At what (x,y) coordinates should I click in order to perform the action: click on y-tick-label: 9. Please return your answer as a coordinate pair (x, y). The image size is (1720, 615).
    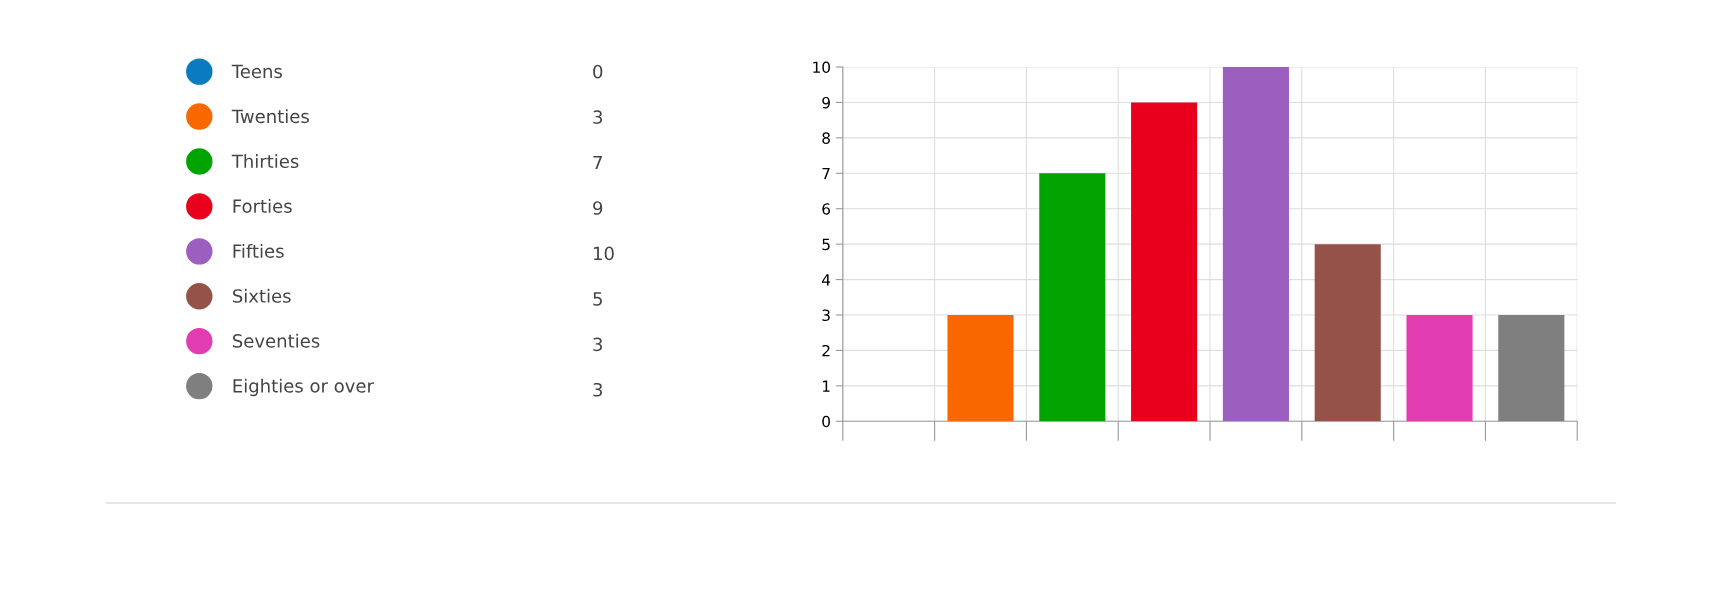
    Looking at the image, I should click on (826, 102).